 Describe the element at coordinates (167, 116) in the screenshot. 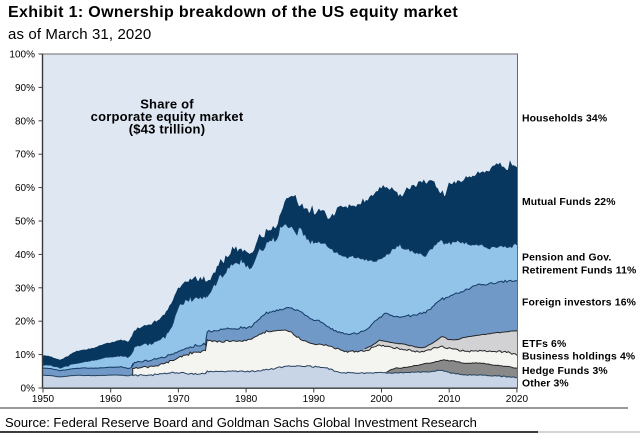

I see `svg-text: corporate equity market` at that location.